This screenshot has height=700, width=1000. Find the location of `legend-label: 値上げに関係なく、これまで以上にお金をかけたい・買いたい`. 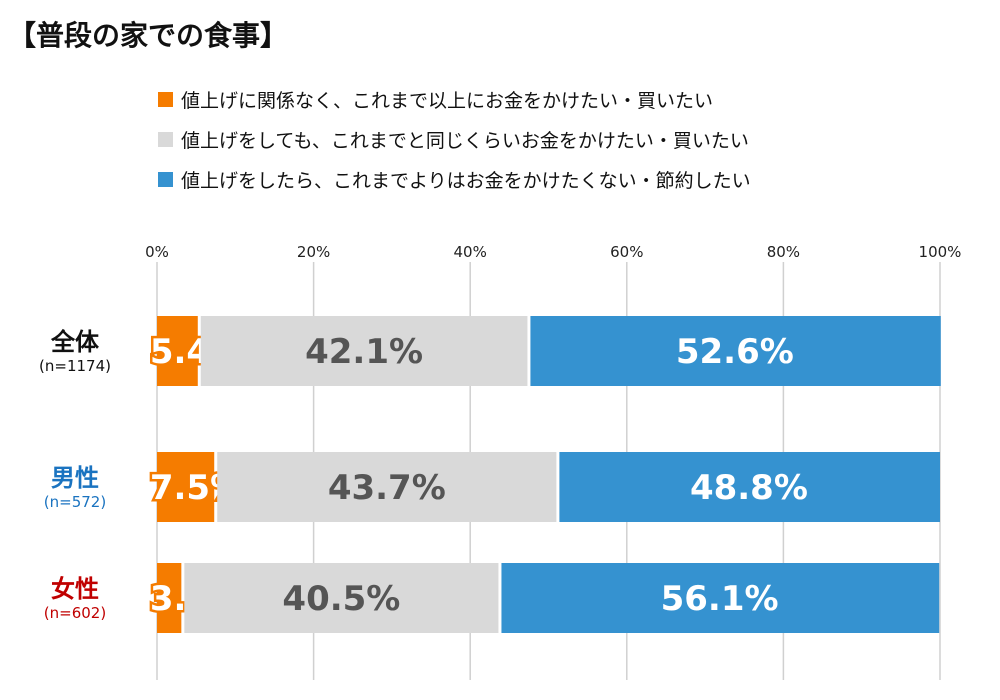

legend-label: 値上げに関係なく、これまで以上にお金をかけたい・買いたい is located at coordinates (447, 101).